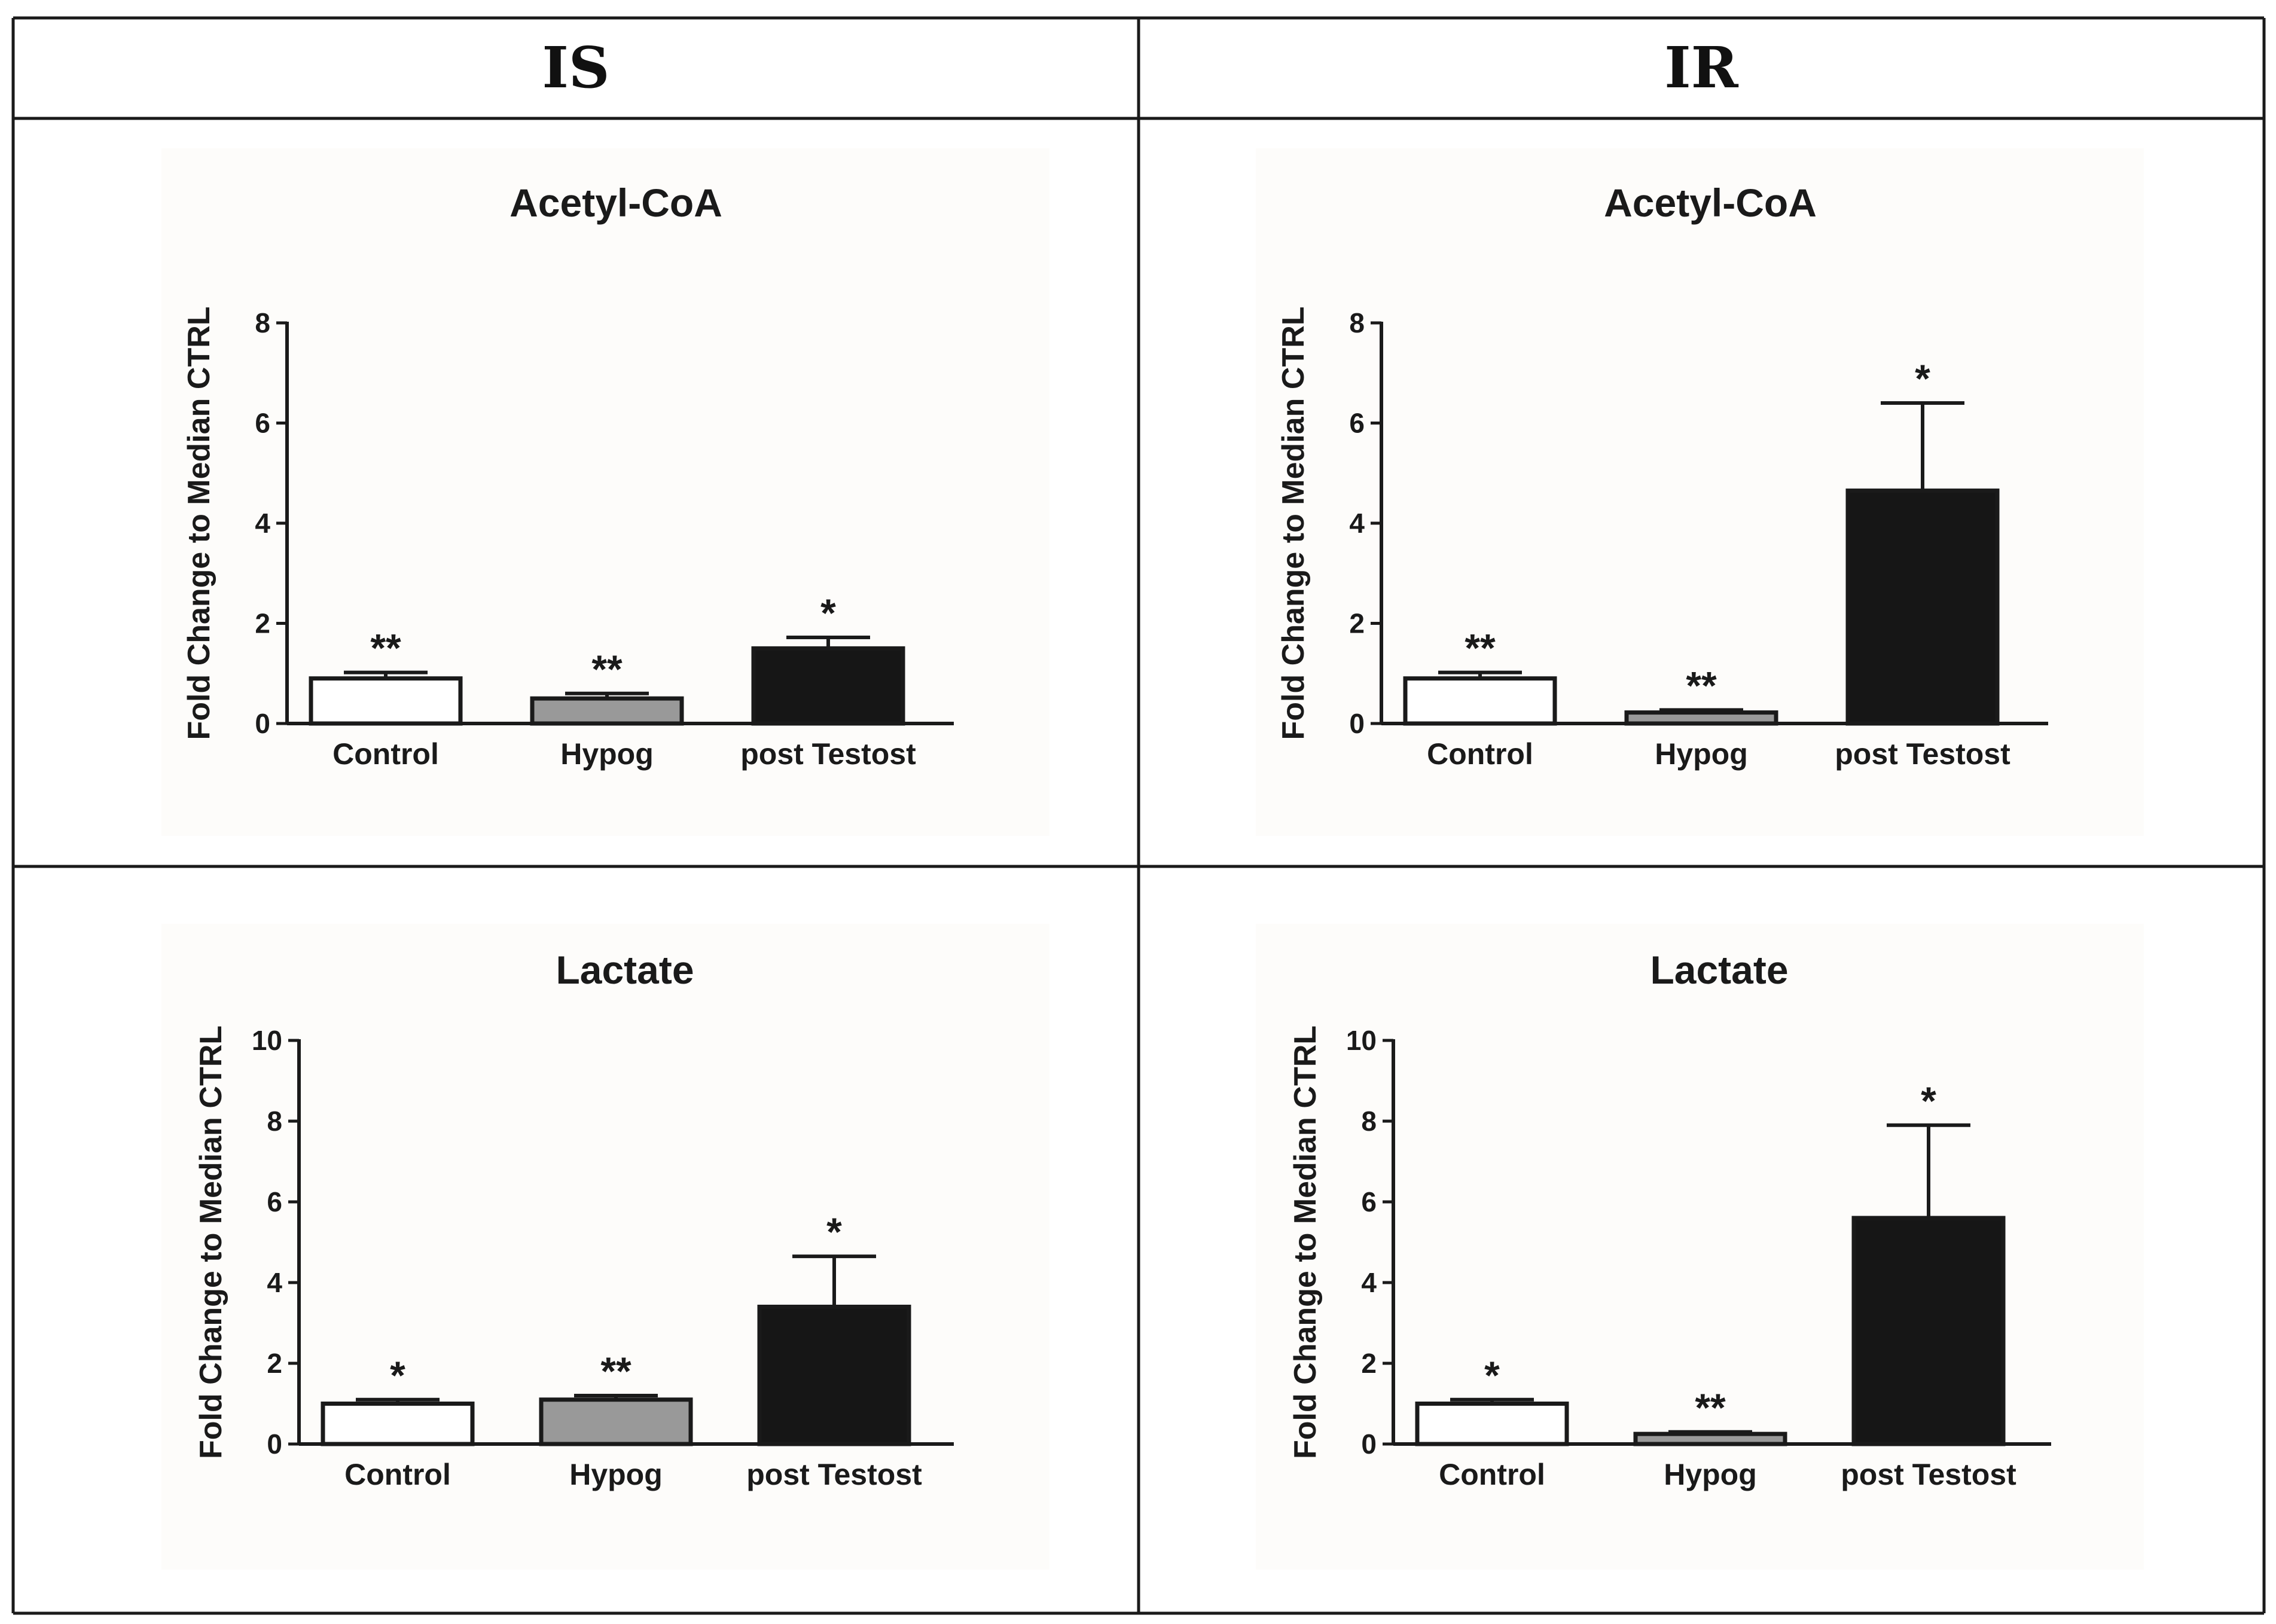 The image size is (2276, 1624). I want to click on column-header-is: IS, so click(575, 68).